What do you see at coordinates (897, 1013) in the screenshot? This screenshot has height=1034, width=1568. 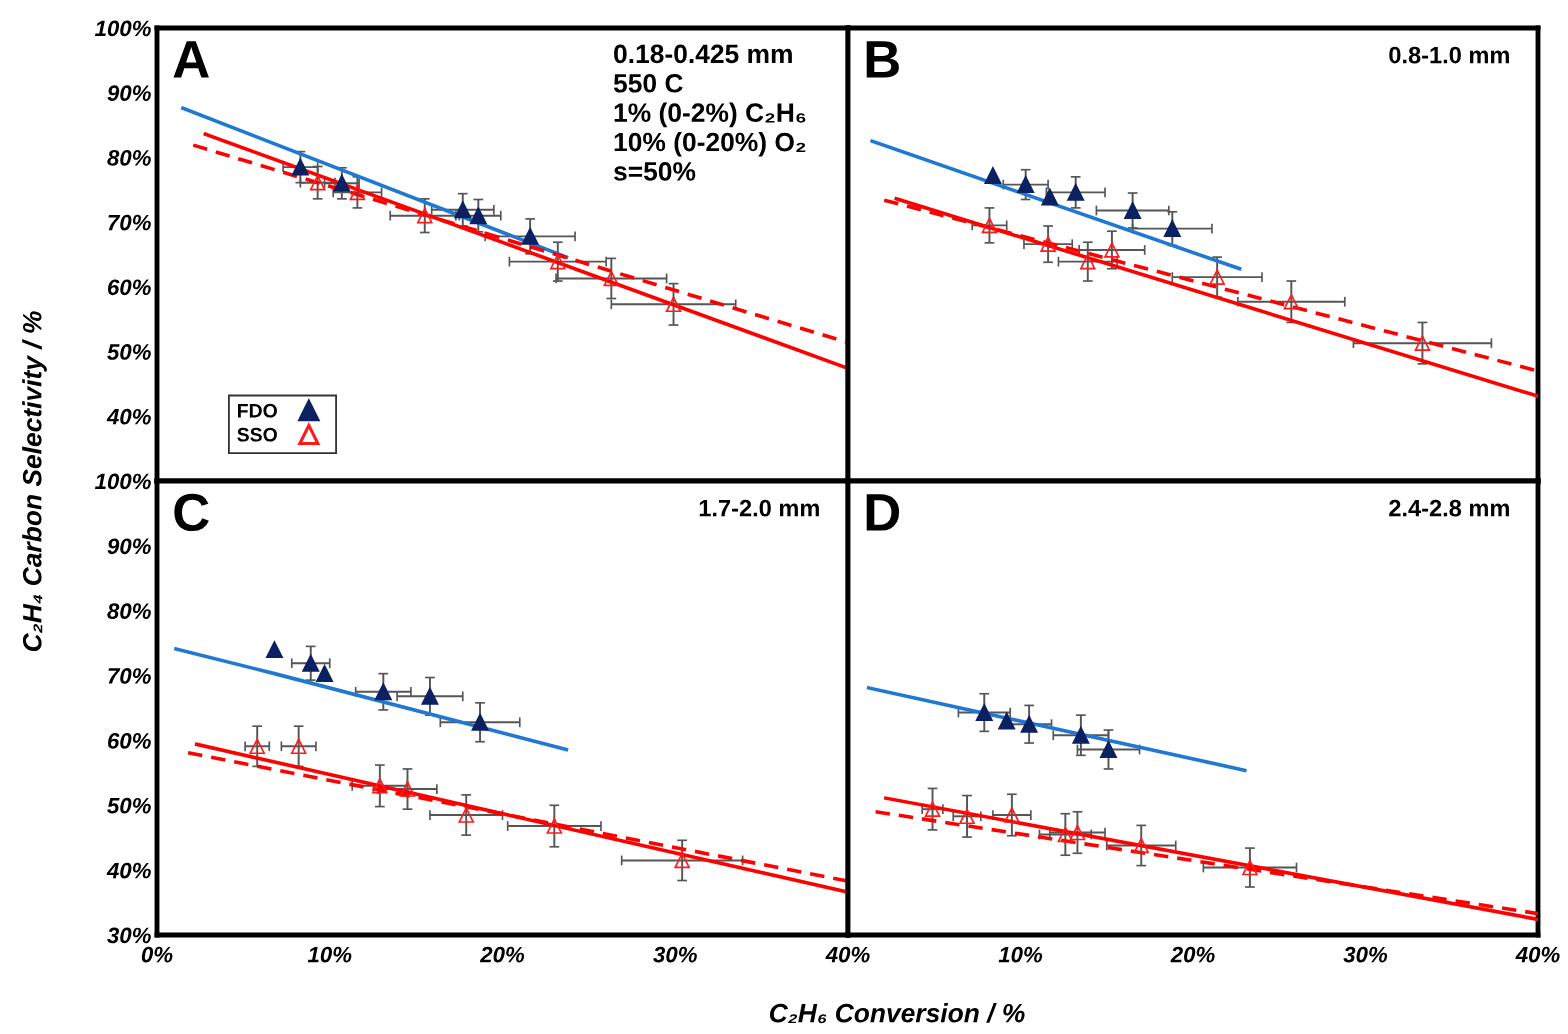 I see `x-axis-title: C₂H₆ Conversion / %` at bounding box center [897, 1013].